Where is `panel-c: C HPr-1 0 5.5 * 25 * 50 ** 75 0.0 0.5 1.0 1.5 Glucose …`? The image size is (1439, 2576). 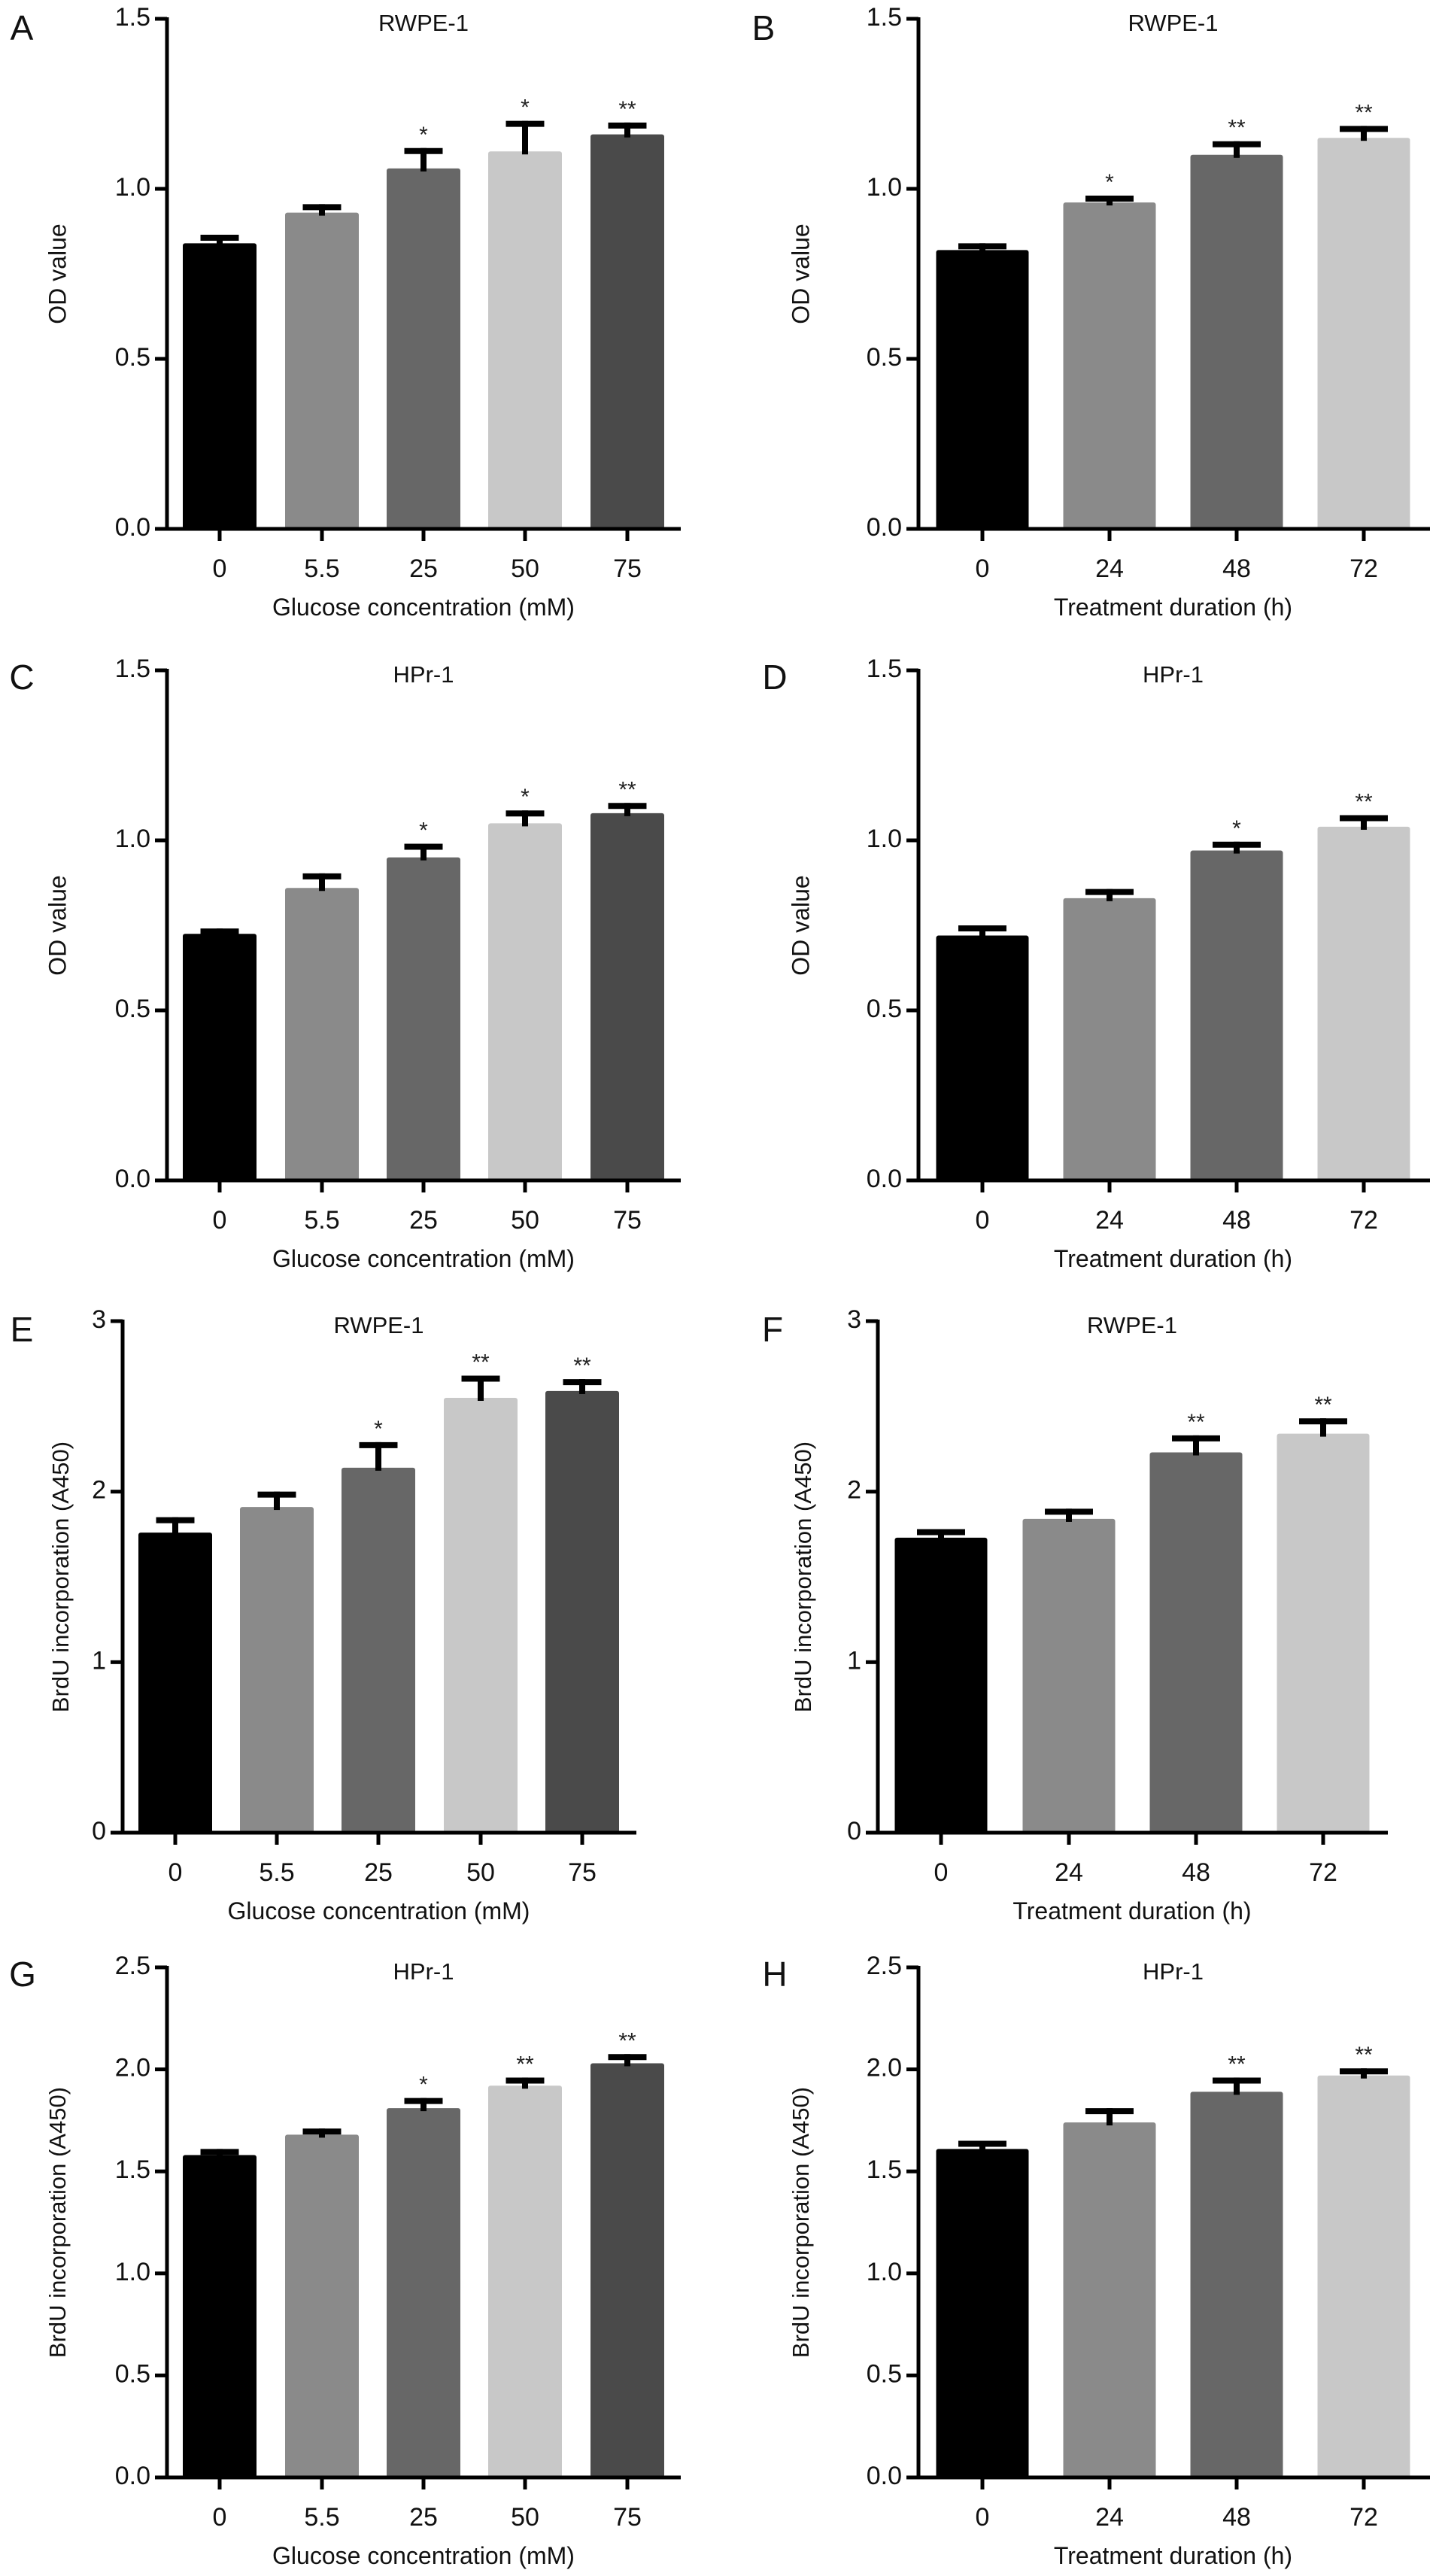 panel-c: C HPr-1 0 5.5 * 25 * 50 ** 75 0.0 0.5 1.0 1.5 Glucose … is located at coordinates (345, 964).